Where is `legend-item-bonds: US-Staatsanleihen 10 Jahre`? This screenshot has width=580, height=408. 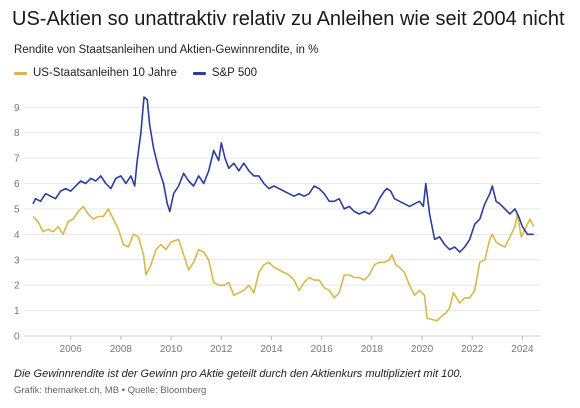 legend-item-bonds: US-Staatsanleihen 10 Jahre is located at coordinates (95, 73).